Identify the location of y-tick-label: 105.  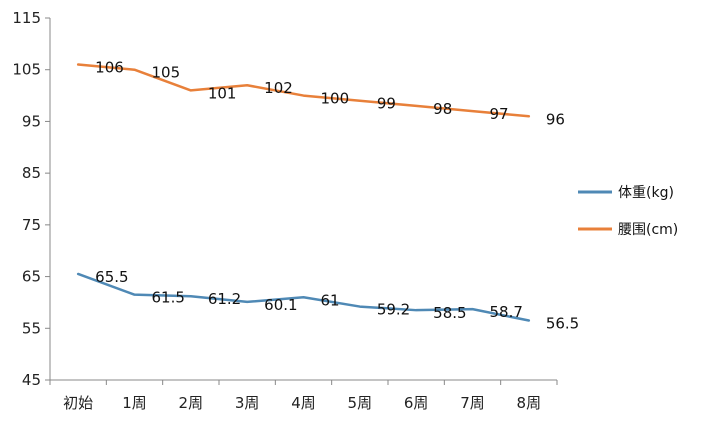
(26, 70).